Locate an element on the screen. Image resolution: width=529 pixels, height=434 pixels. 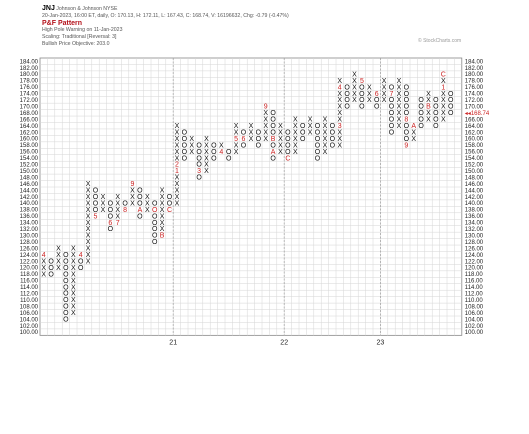
y-tick-label-left: 128.00 is located at coordinates (29, 243).